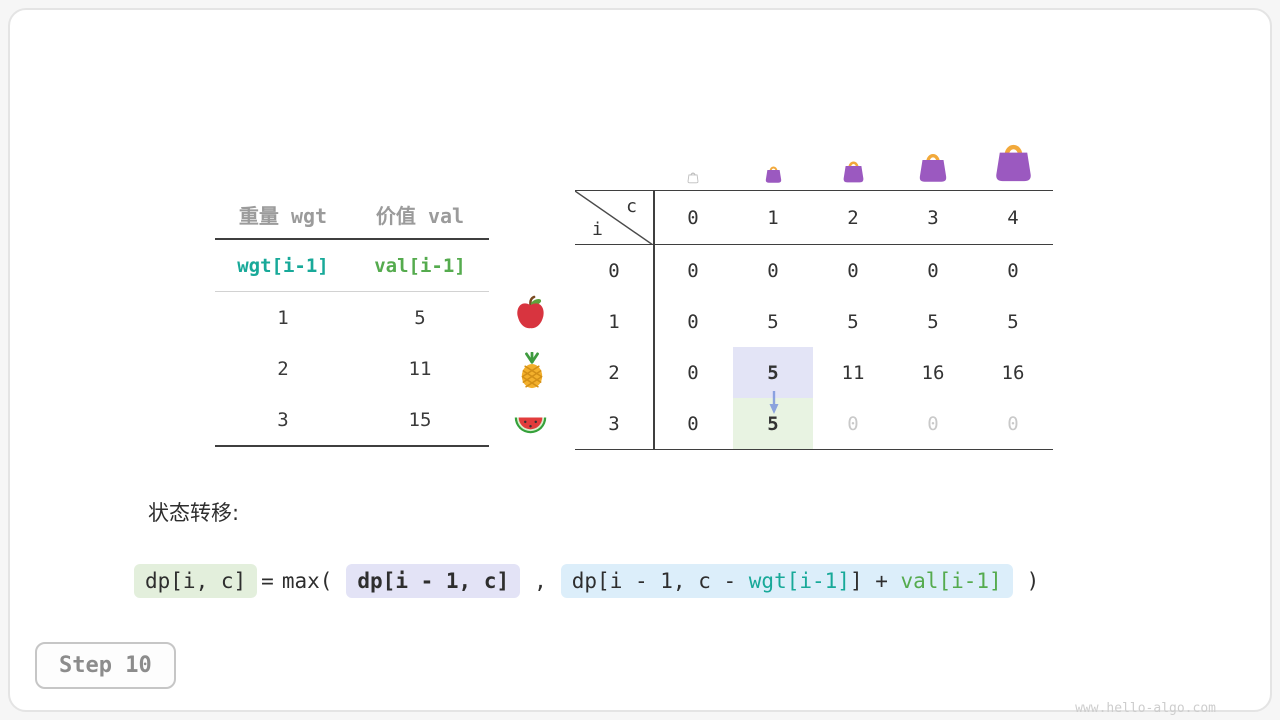  Describe the element at coordinates (875, 581) in the screenshot. I see `arg2-mid: ] +` at that location.